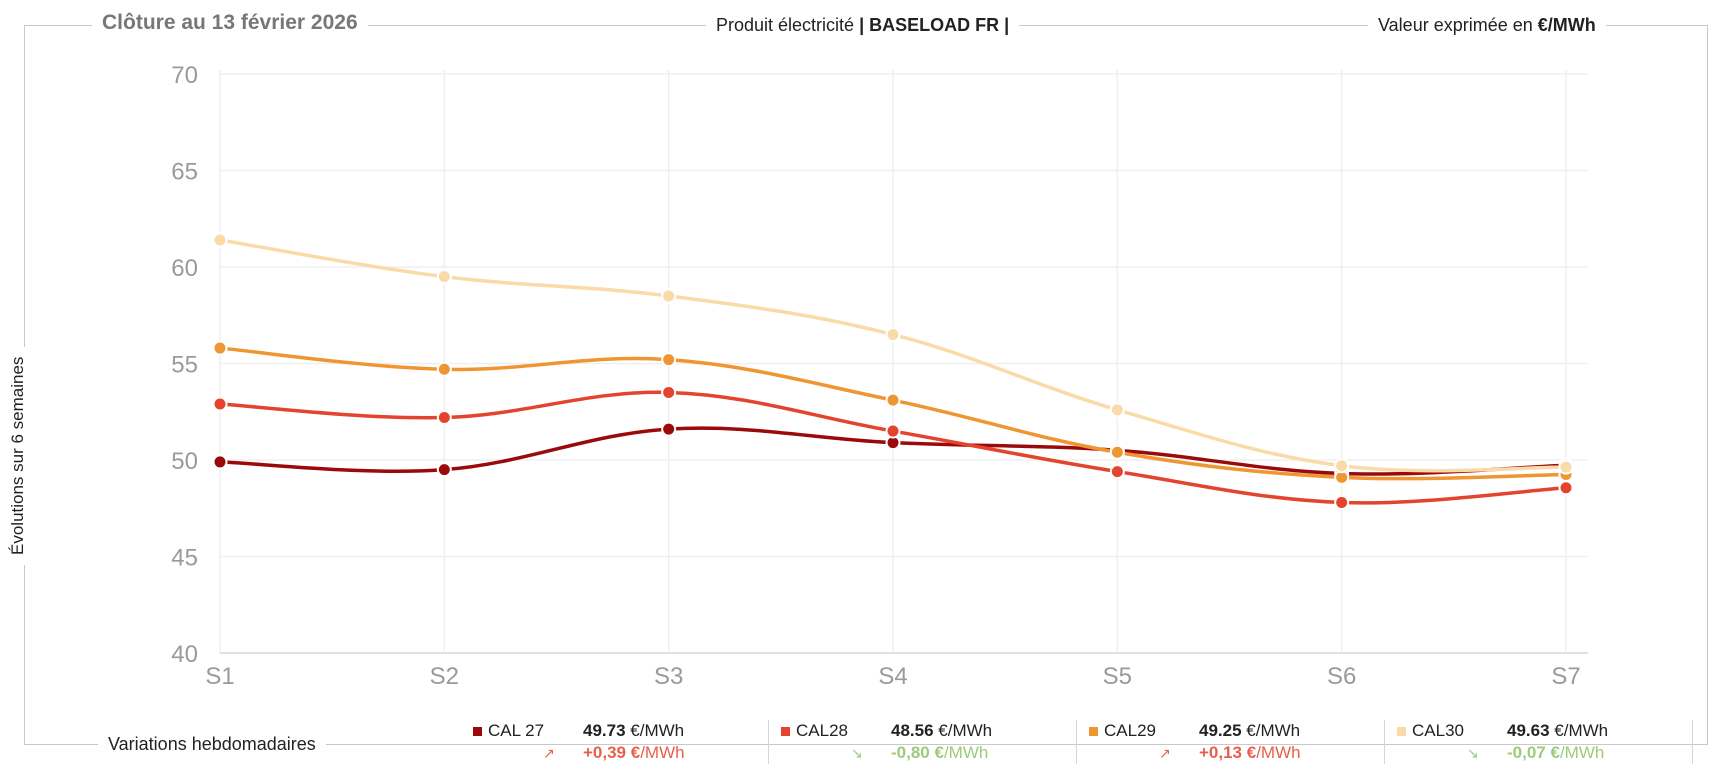 This screenshot has height=777, width=1724. What do you see at coordinates (1250, 752) in the screenshot?
I see `legend-variation: +0,13 €/MWh` at bounding box center [1250, 752].